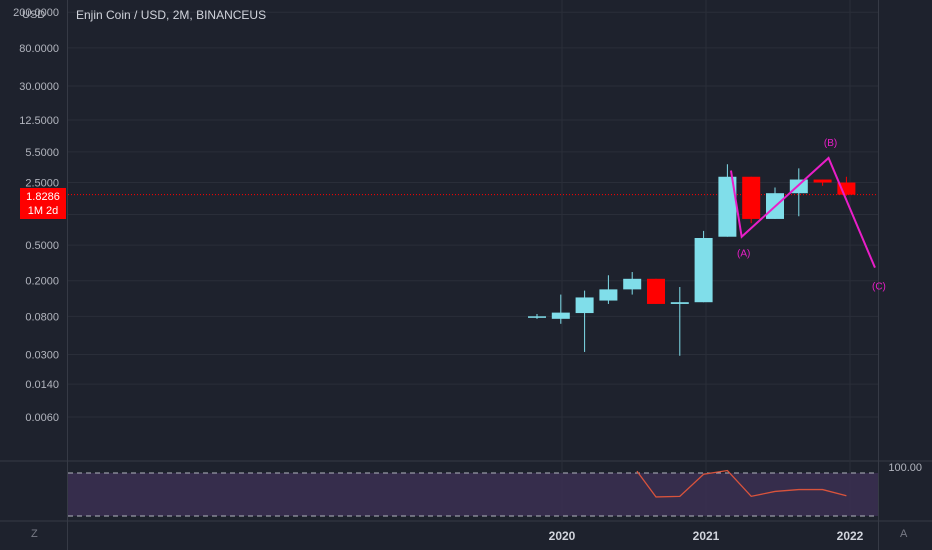 This screenshot has width=932, height=550. What do you see at coordinates (43, 211) in the screenshot?
I see `bar-countdown: 1M 2d` at bounding box center [43, 211].